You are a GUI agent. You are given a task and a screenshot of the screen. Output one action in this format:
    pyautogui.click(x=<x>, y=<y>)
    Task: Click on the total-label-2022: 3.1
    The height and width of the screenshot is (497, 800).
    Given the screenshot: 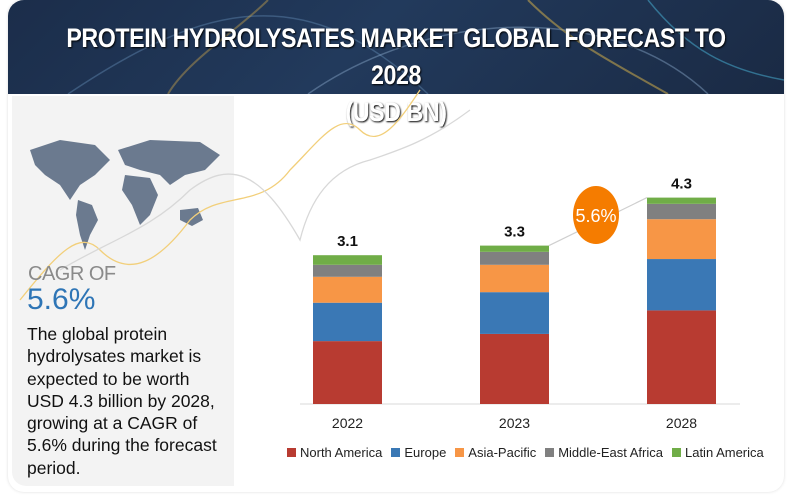 What is the action you would take?
    pyautogui.click(x=347, y=241)
    